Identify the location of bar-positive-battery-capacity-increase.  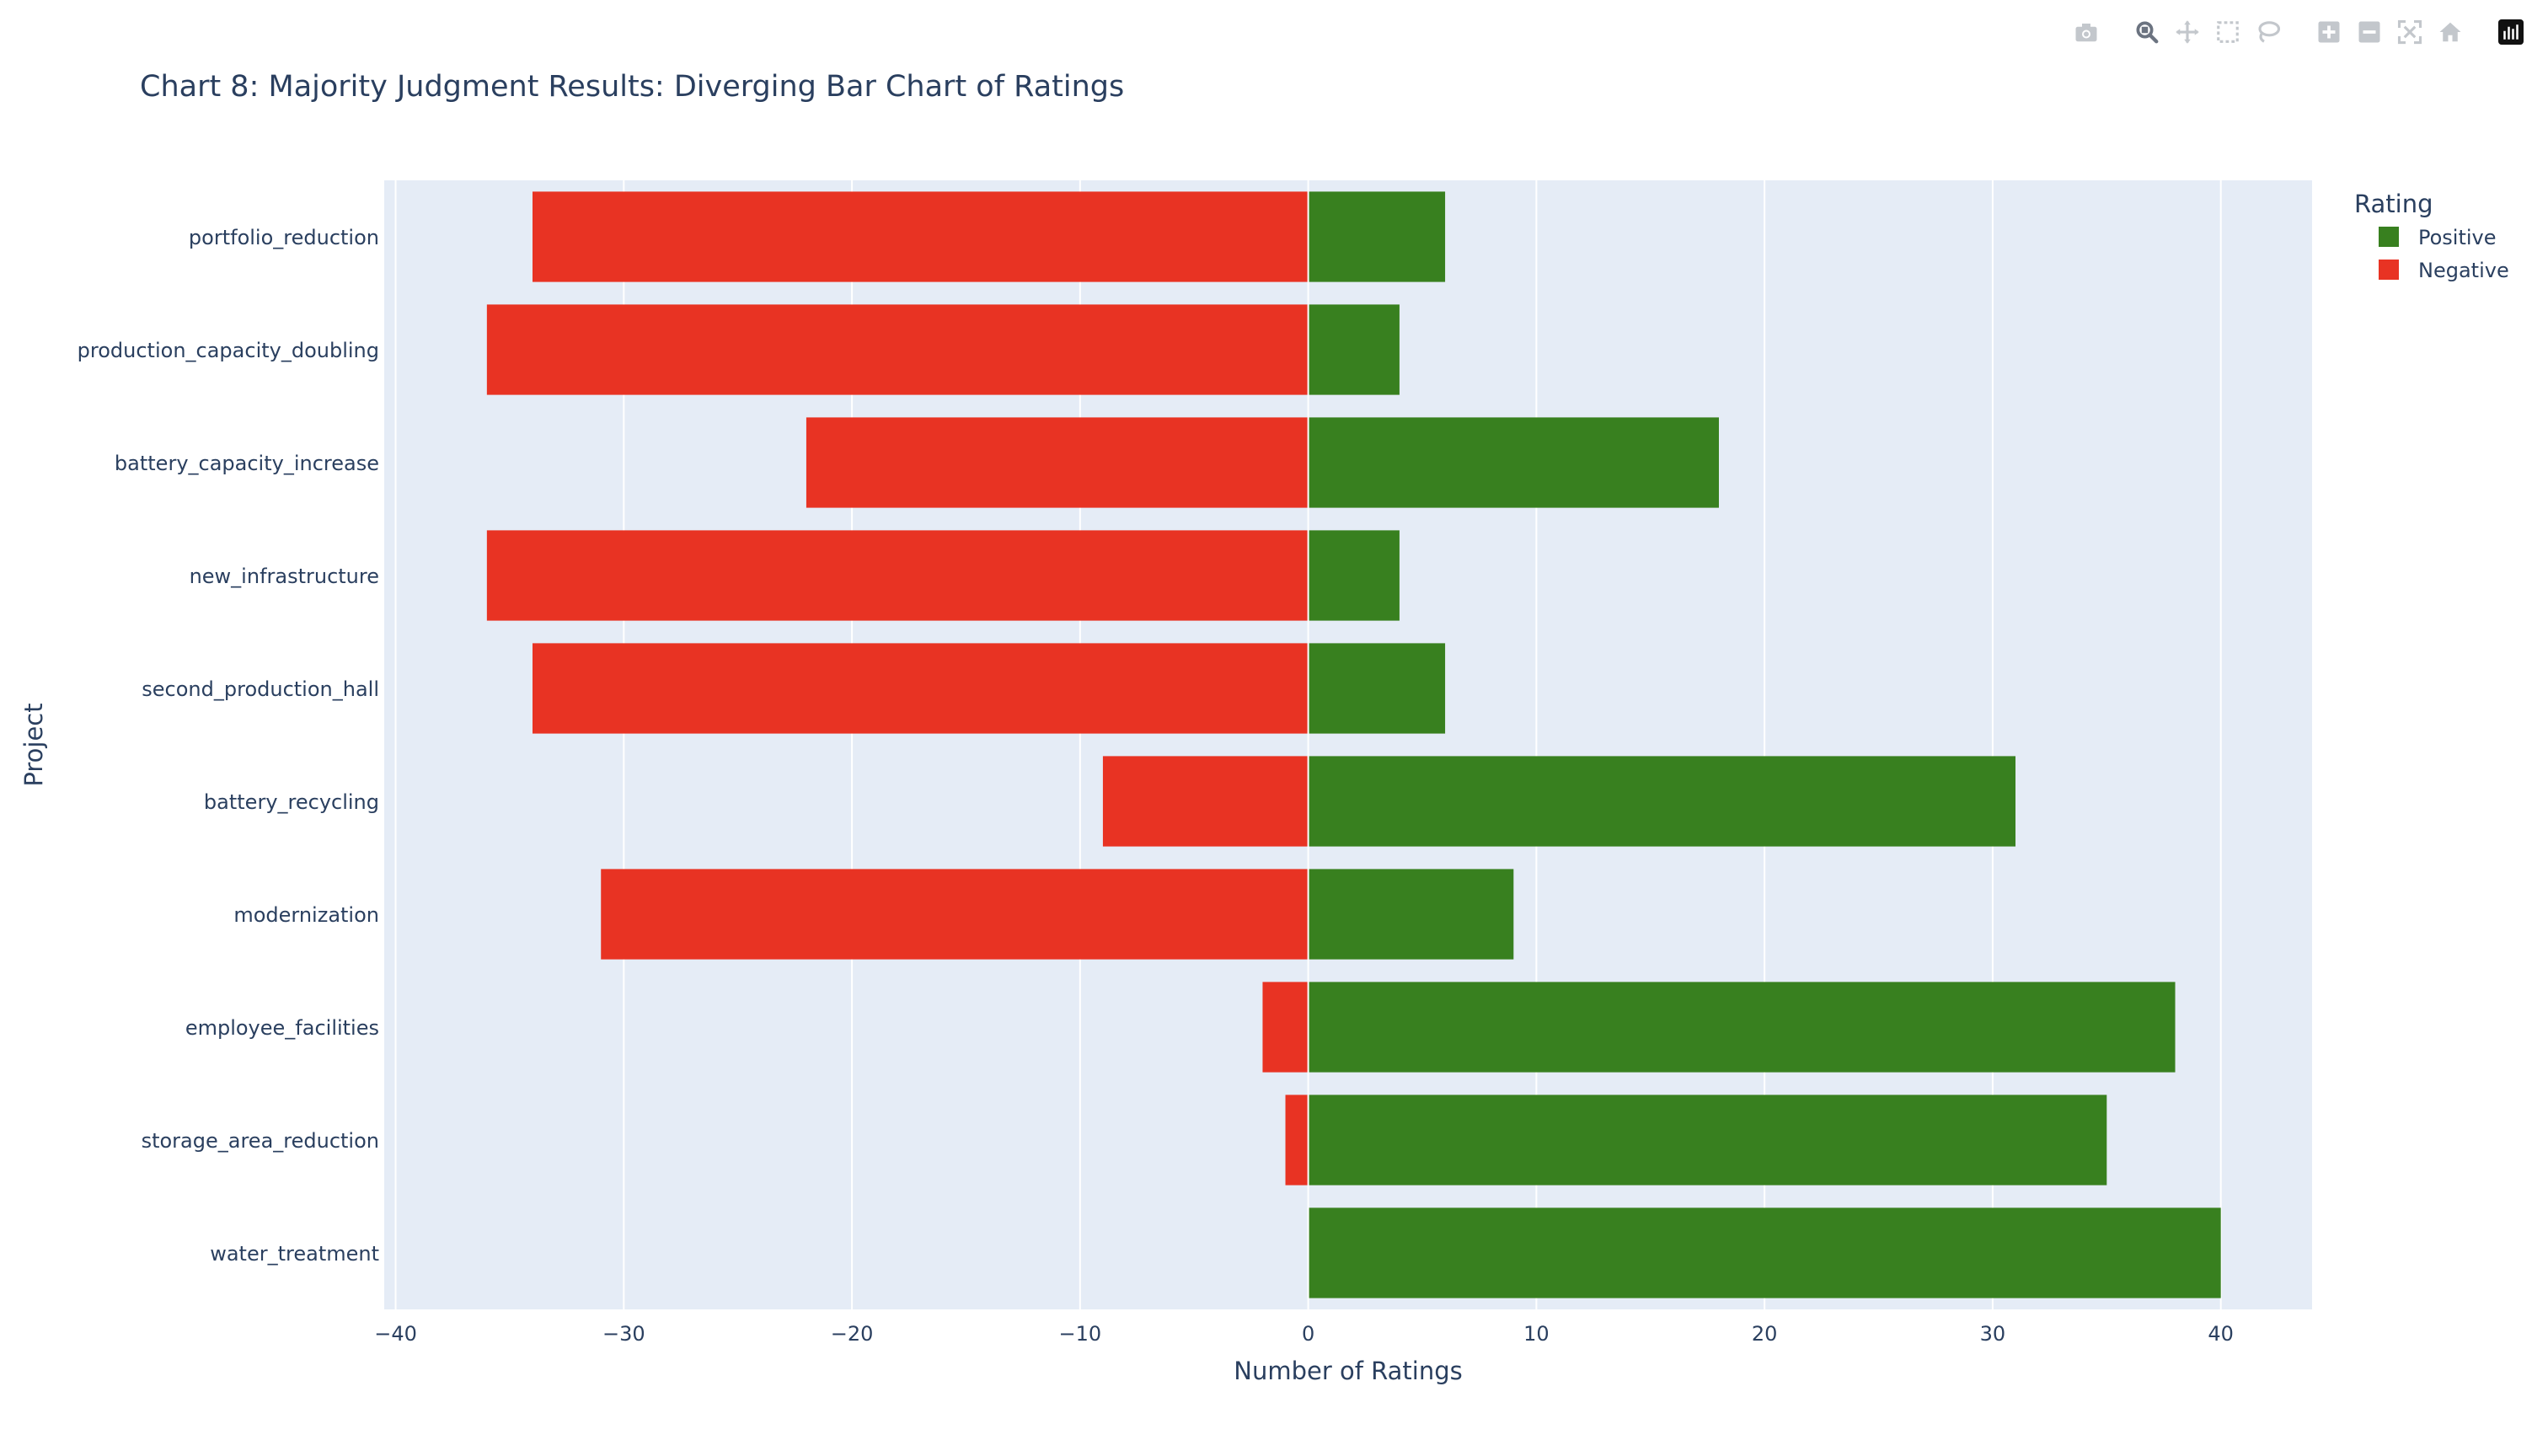
(1513, 462).